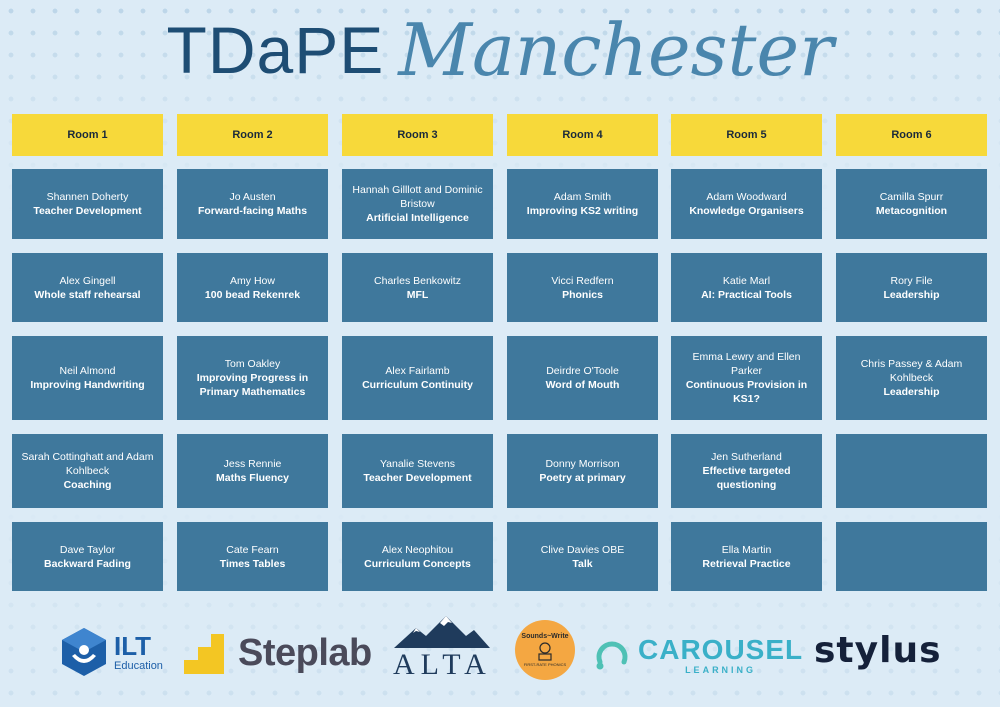 Image resolution: width=1000 pixels, height=707 pixels. What do you see at coordinates (582, 135) in the screenshot?
I see `room-header-4: Room 4` at bounding box center [582, 135].